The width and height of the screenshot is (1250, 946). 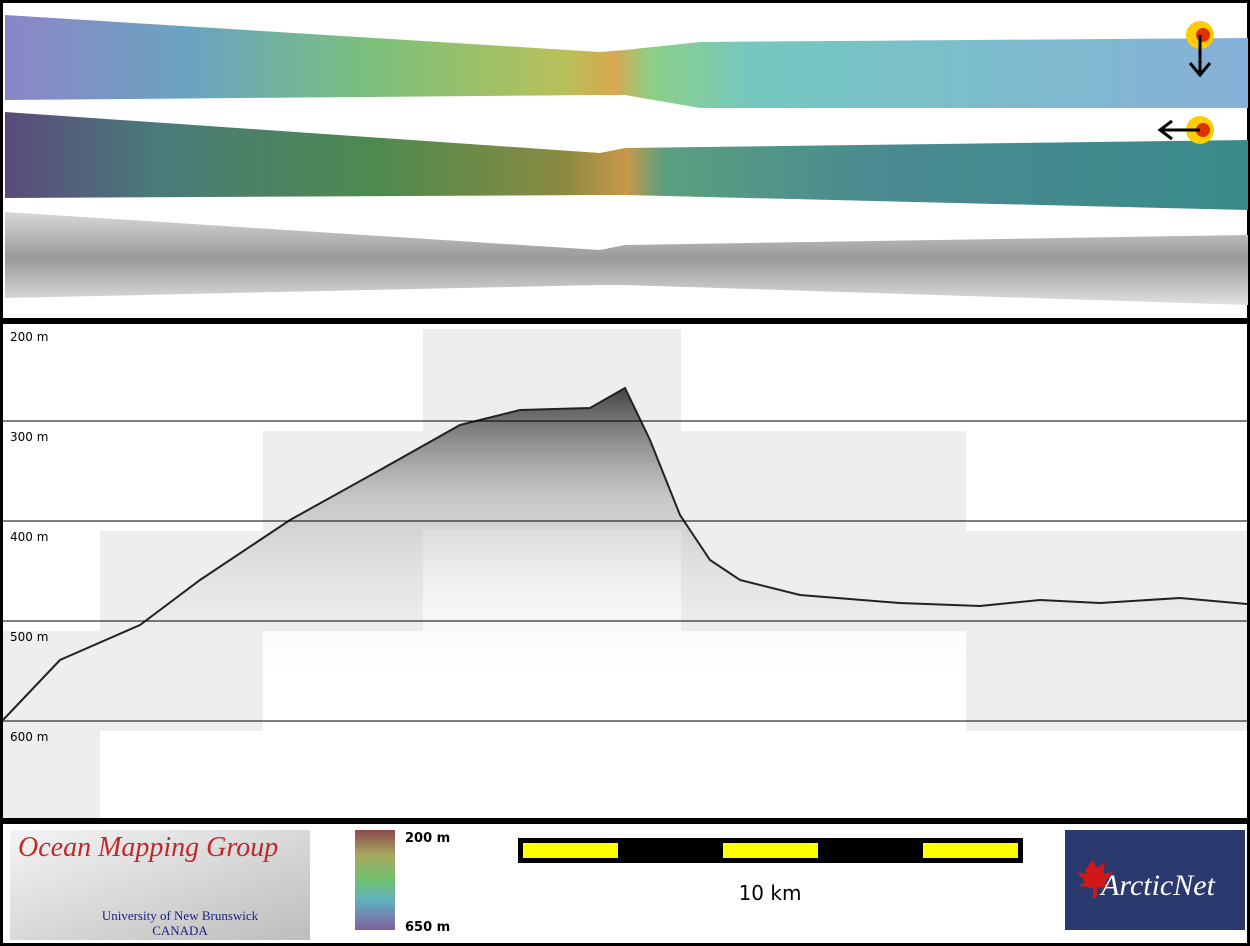 I want to click on depth-label: 200 m, so click(x=29, y=337).